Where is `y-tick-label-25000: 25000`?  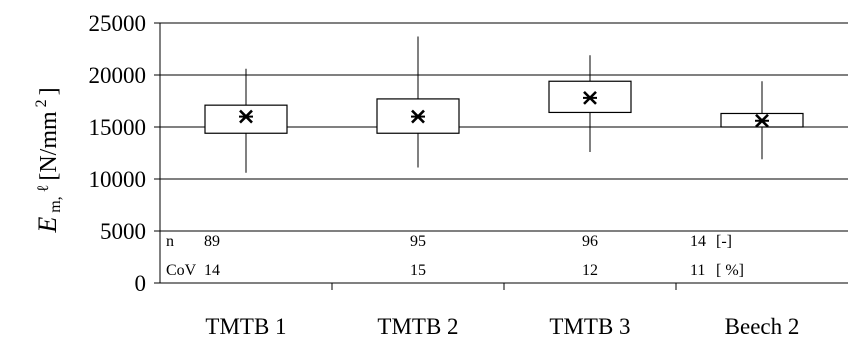 y-tick-label-25000: 25000 is located at coordinates (118, 23).